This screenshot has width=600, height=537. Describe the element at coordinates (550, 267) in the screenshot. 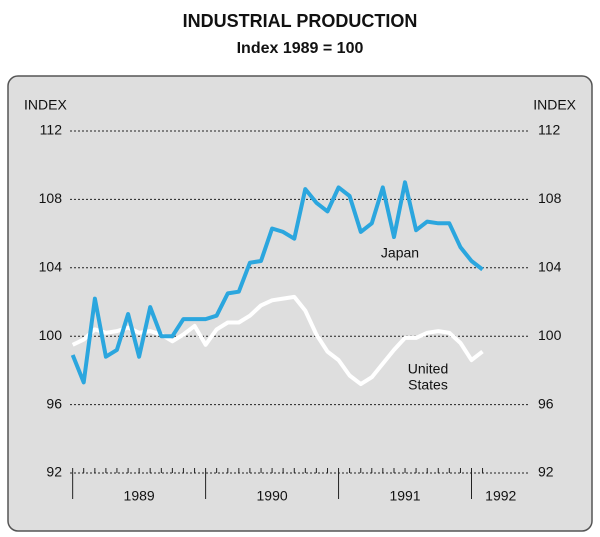

I see `y2-tick-label: 104` at that location.